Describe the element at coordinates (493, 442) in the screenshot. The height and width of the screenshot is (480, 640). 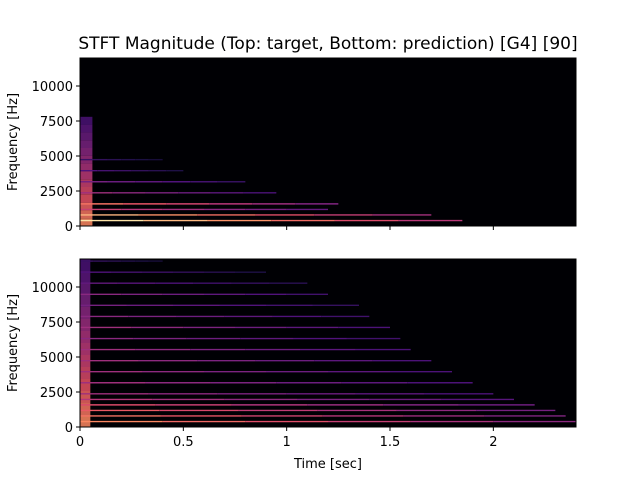
I see `prediction-x-tick-label: 2` at that location.